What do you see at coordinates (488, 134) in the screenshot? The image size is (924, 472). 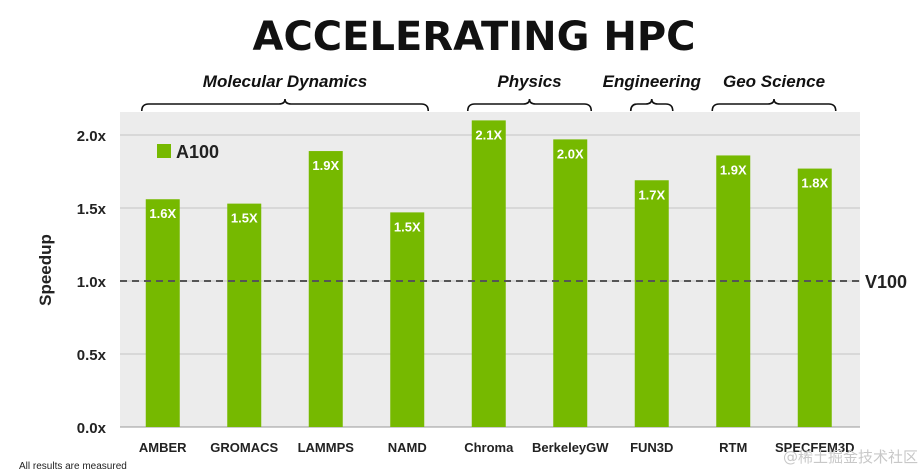 I see `bar-value-label: 2.1X` at bounding box center [488, 134].